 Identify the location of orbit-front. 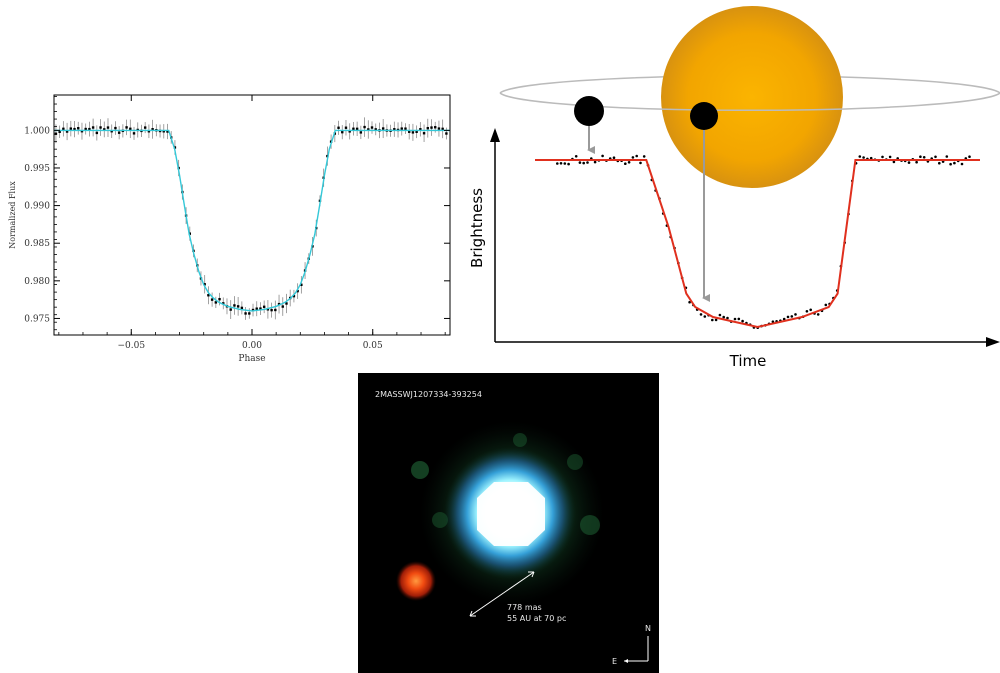
(749, 102).